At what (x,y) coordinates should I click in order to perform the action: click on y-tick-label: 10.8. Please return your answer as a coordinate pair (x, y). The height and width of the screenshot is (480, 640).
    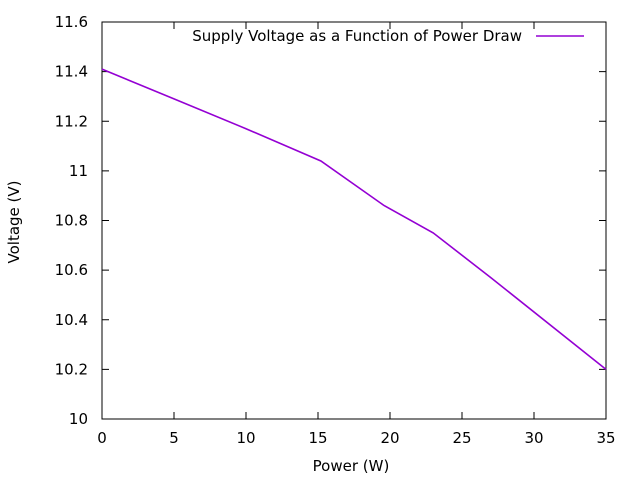
    Looking at the image, I should click on (71, 221).